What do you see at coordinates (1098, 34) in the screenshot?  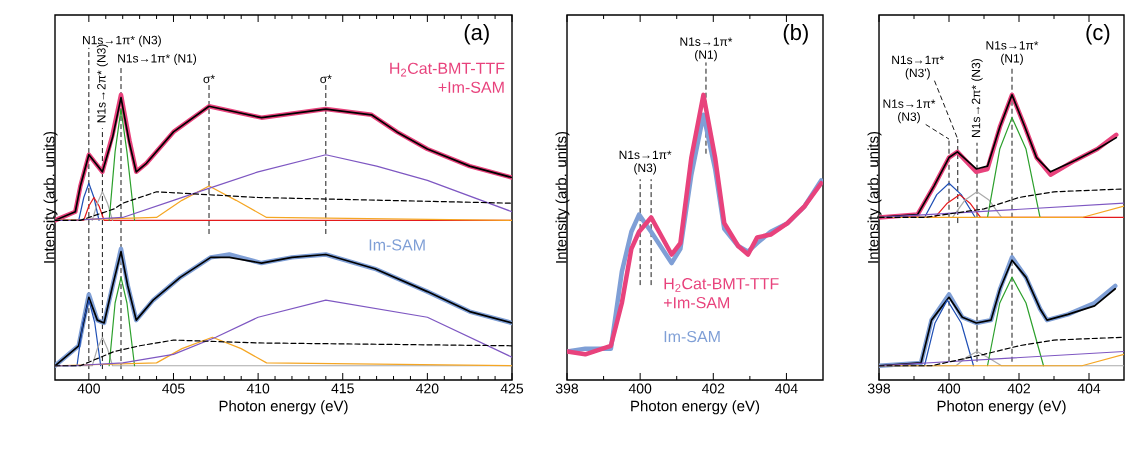 I see `chart-title: (c)` at bounding box center [1098, 34].